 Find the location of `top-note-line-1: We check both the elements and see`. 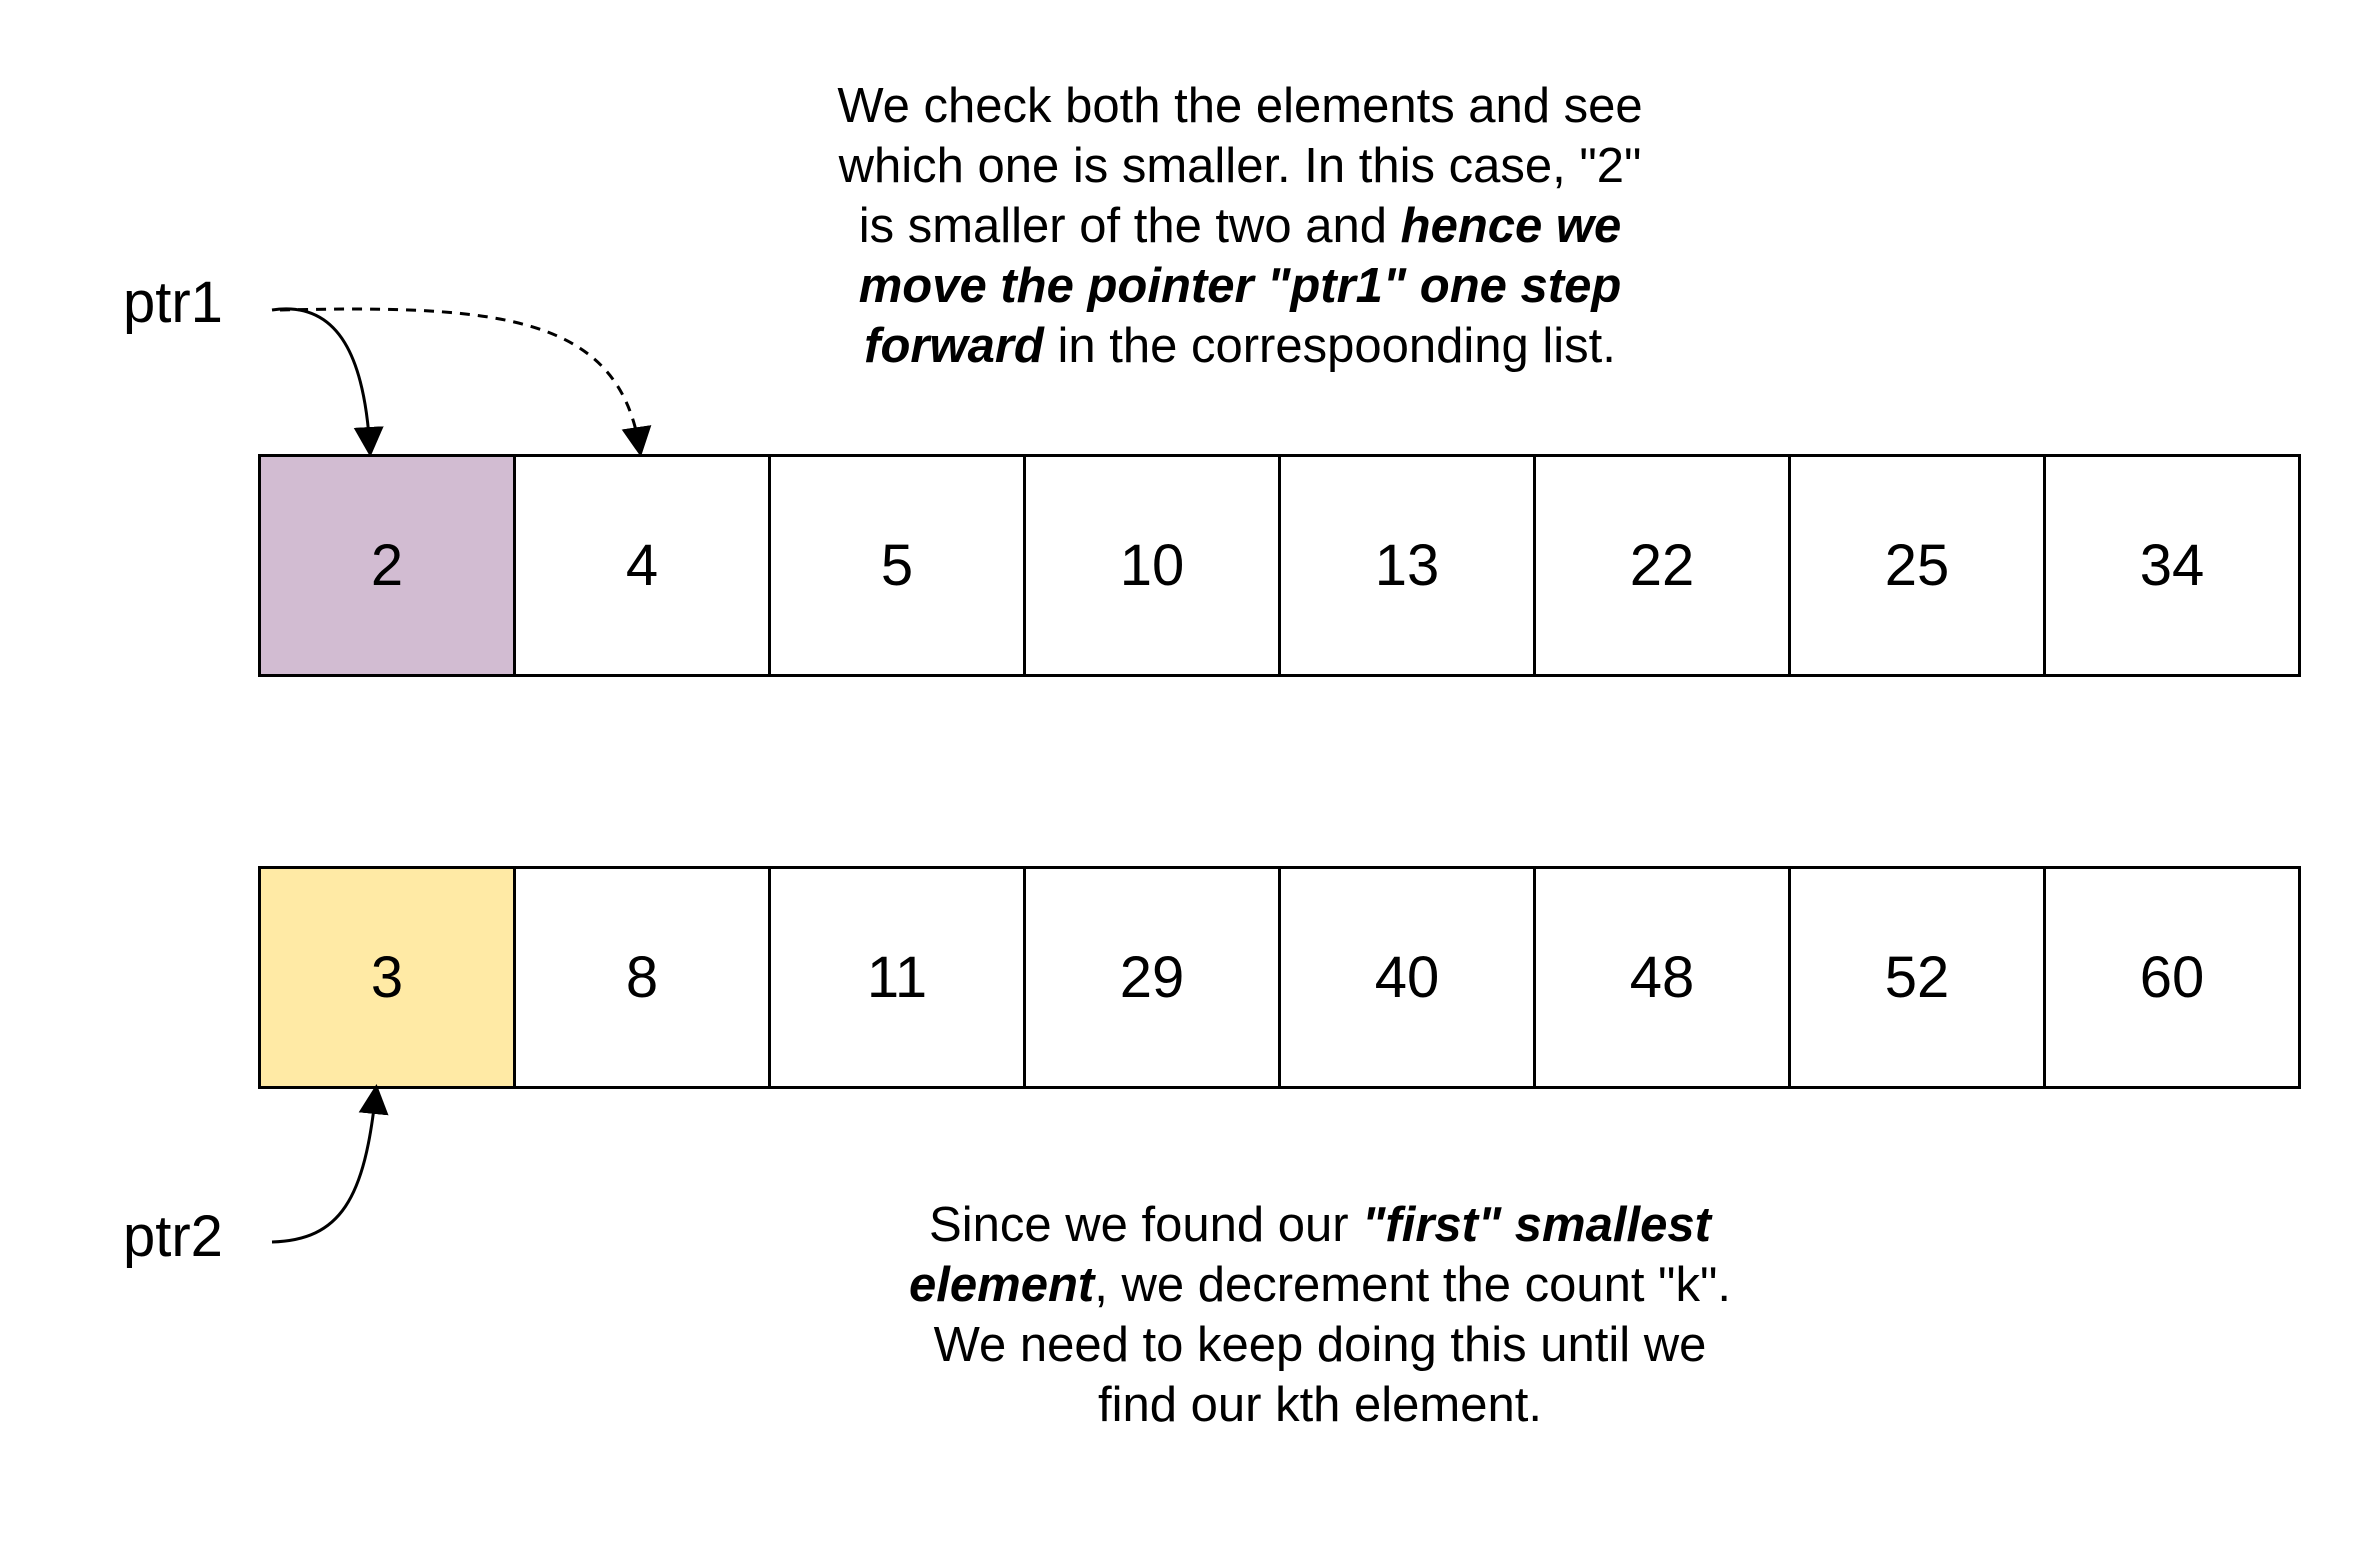

top-note-line-1: We check both the elements and see is located at coordinates (1240, 106).